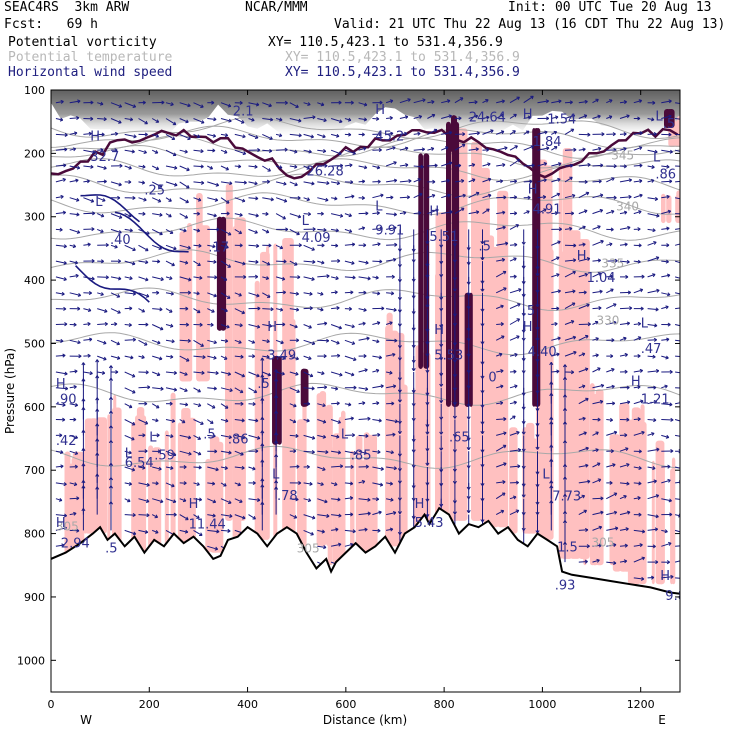 This screenshot has height=740, width=740. Describe the element at coordinates (389, 137) in the screenshot. I see `contour-label: 45.2` at that location.